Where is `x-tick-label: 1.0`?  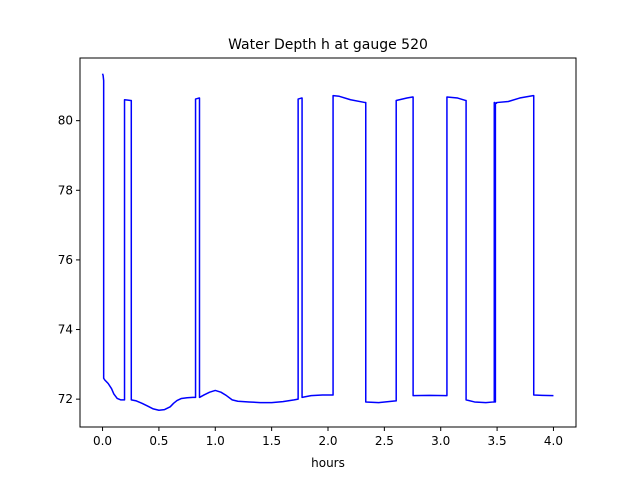 x-tick-label: 1.0 is located at coordinates (215, 441).